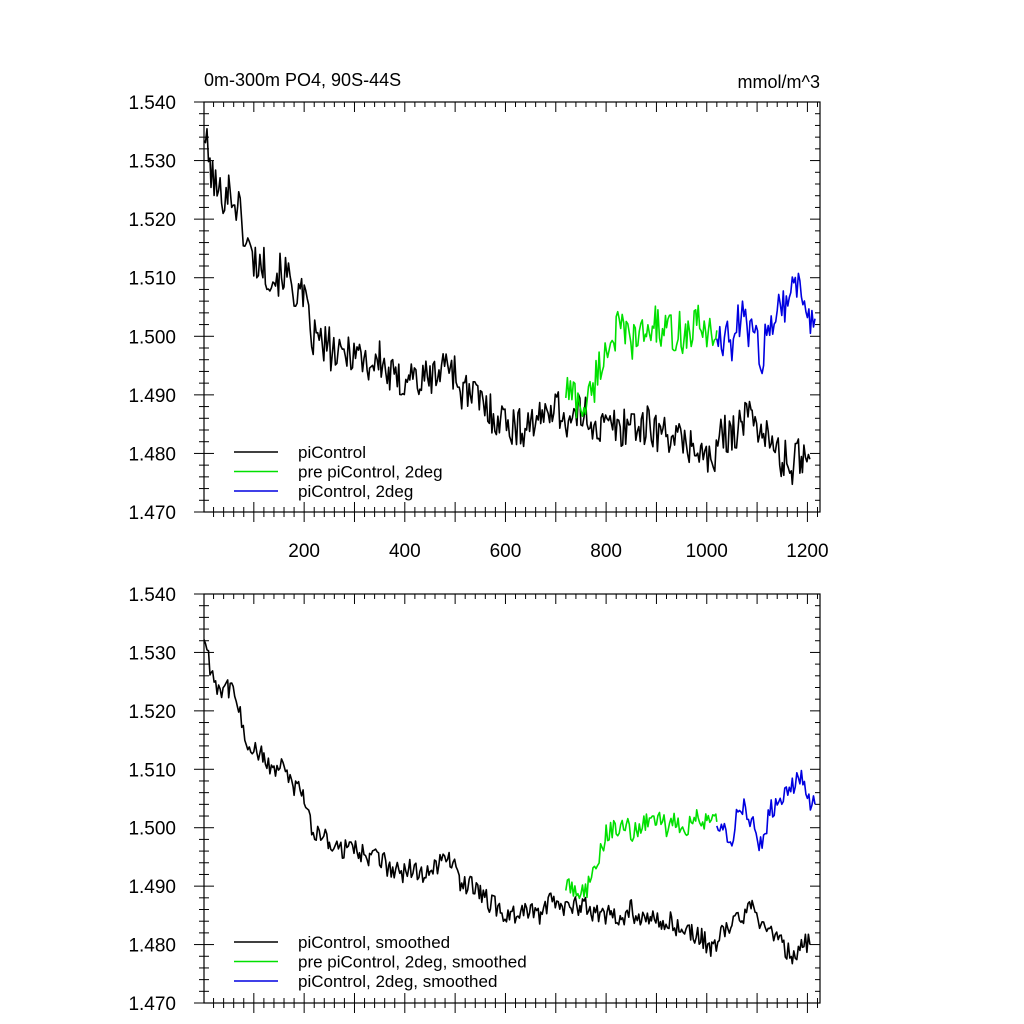 This screenshot has height=1024, width=1024. I want to click on legend-entry: piControl, so click(332, 452).